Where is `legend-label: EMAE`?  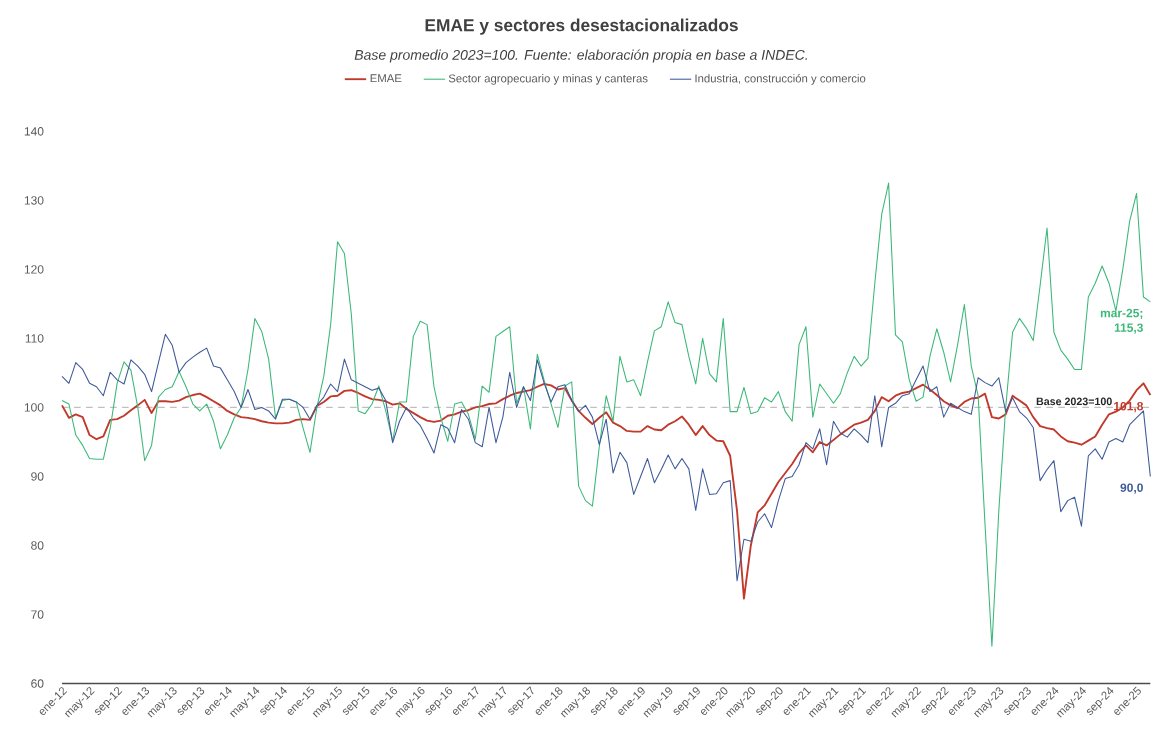
legend-label: EMAE is located at coordinates (386, 78).